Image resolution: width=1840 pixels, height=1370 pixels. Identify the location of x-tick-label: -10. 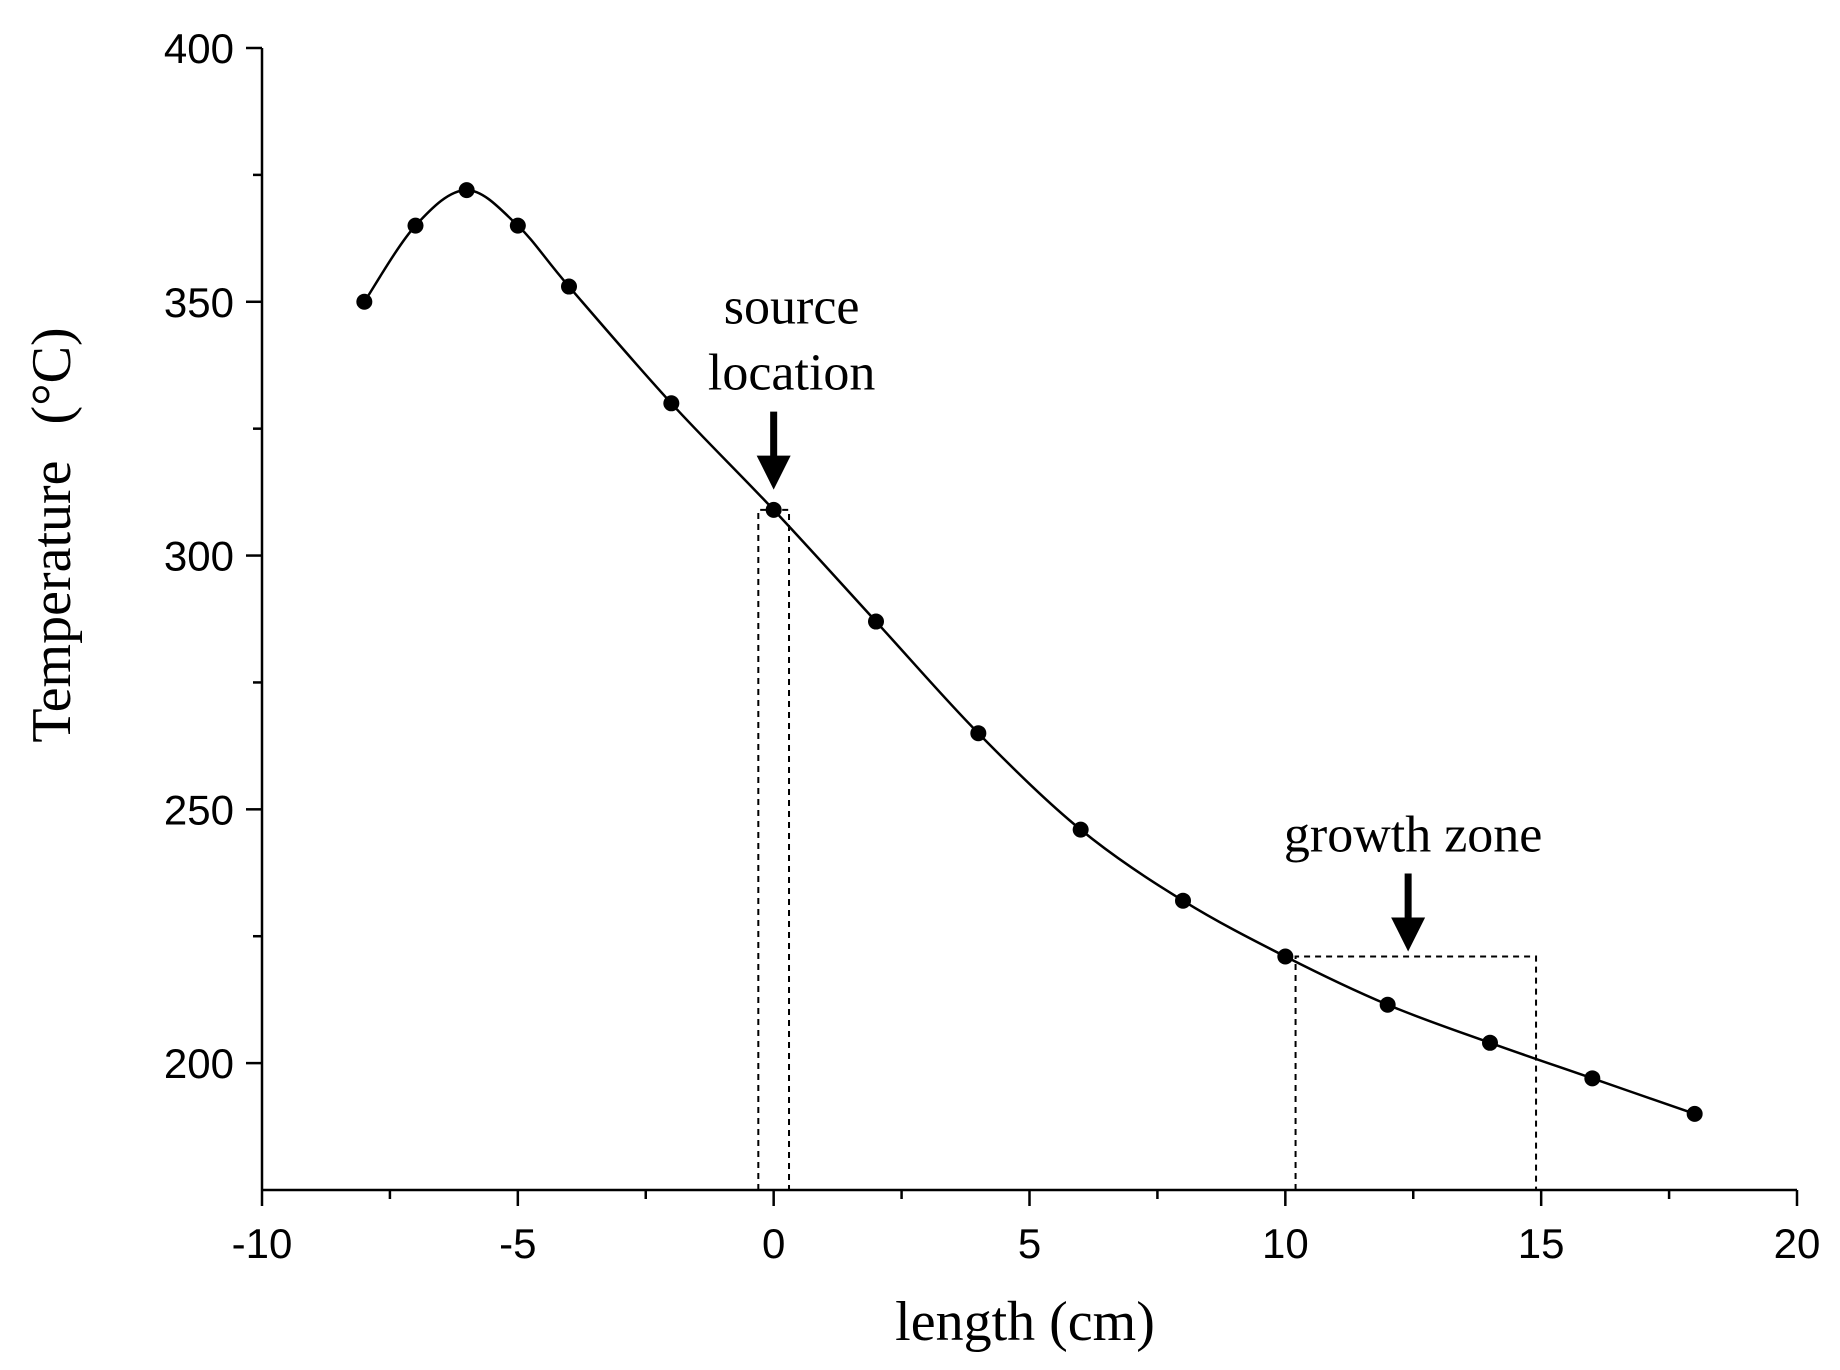
(262, 1243).